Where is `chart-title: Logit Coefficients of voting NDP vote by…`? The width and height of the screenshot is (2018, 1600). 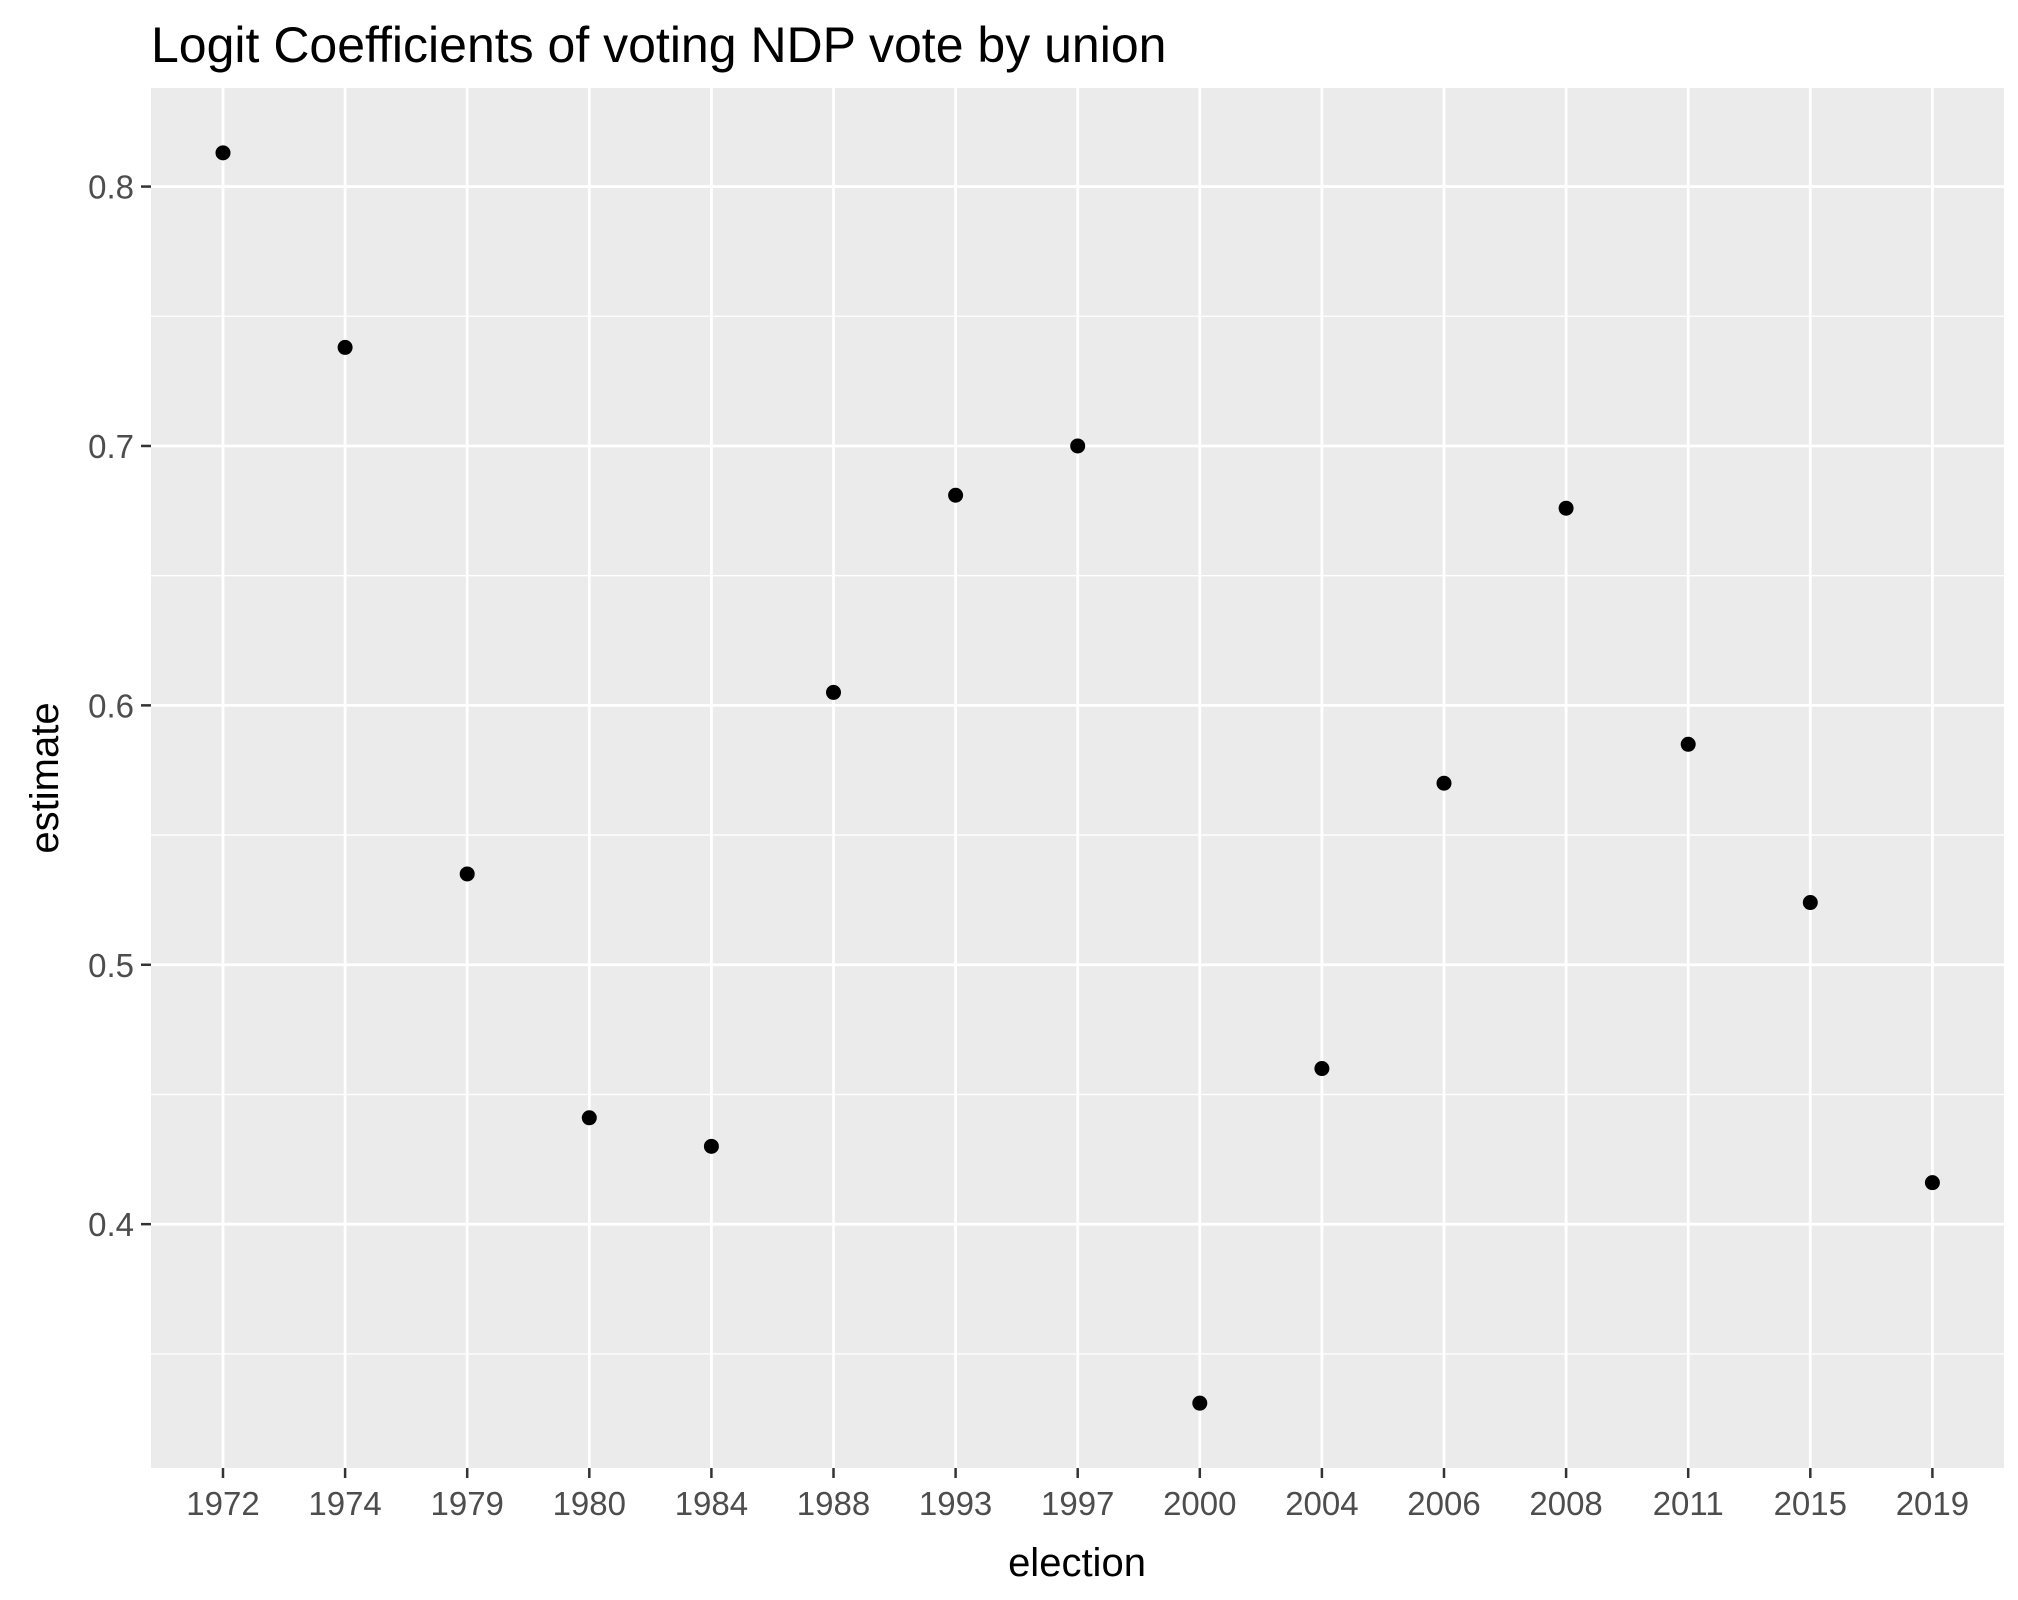
chart-title: Logit Coefficients of voting NDP vote by… is located at coordinates (658, 45).